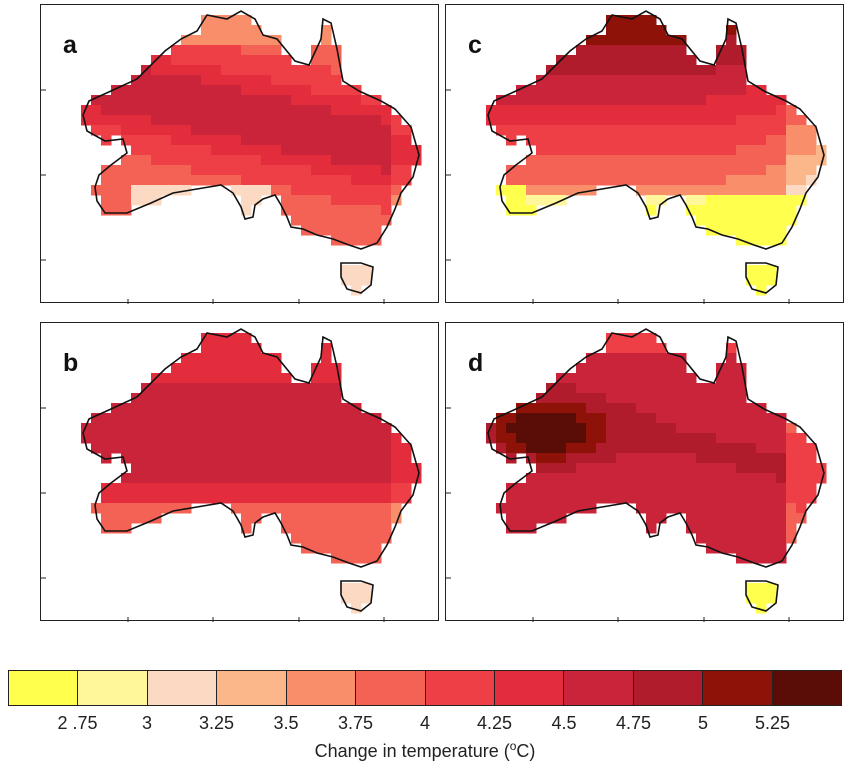 Image resolution: width=850 pixels, height=783 pixels. What do you see at coordinates (77, 723) in the screenshot?
I see `colorbar-tick-label: 2 .75` at bounding box center [77, 723].